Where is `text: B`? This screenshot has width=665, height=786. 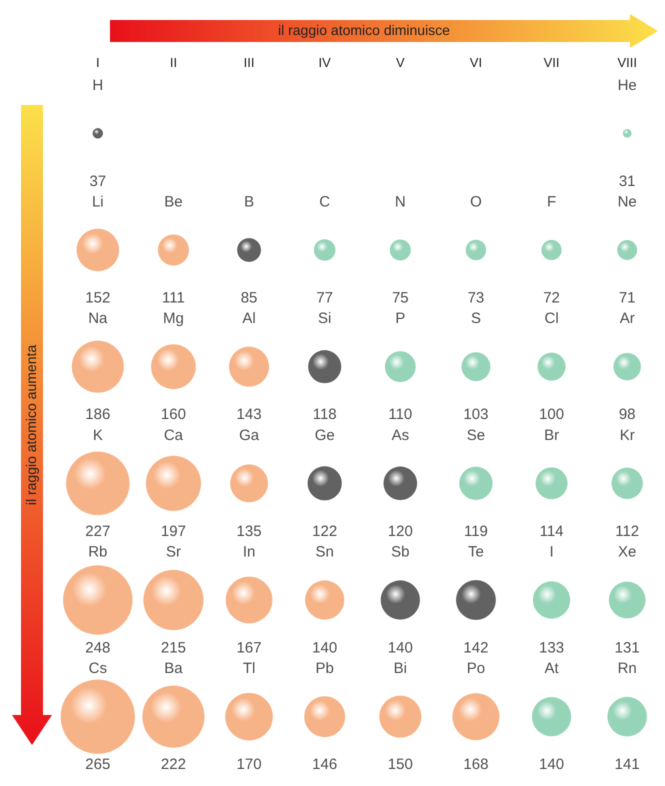 text: B is located at coordinates (249, 202).